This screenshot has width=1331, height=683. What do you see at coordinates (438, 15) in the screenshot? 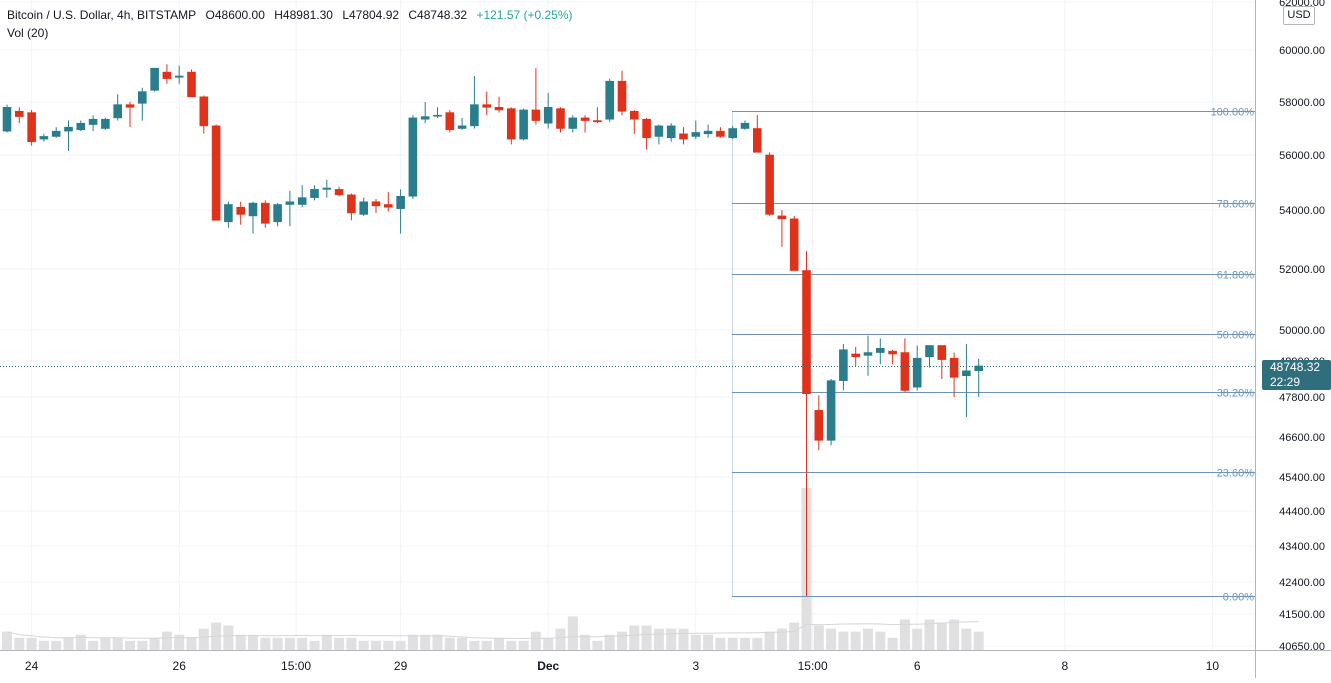
I see `legend-close: C48748.32` at bounding box center [438, 15].